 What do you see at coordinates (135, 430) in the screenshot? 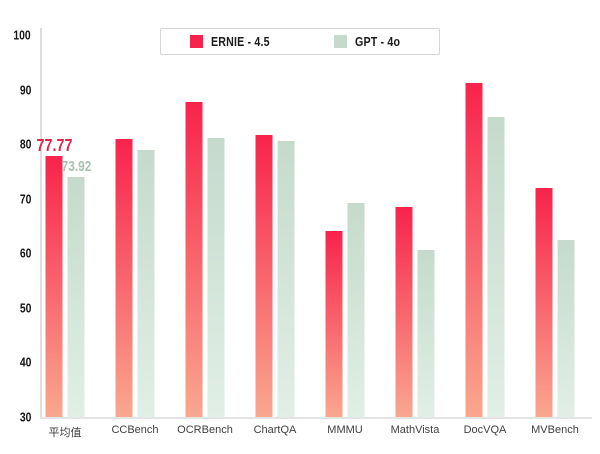
I see `x-category-label: CCBench` at bounding box center [135, 430].